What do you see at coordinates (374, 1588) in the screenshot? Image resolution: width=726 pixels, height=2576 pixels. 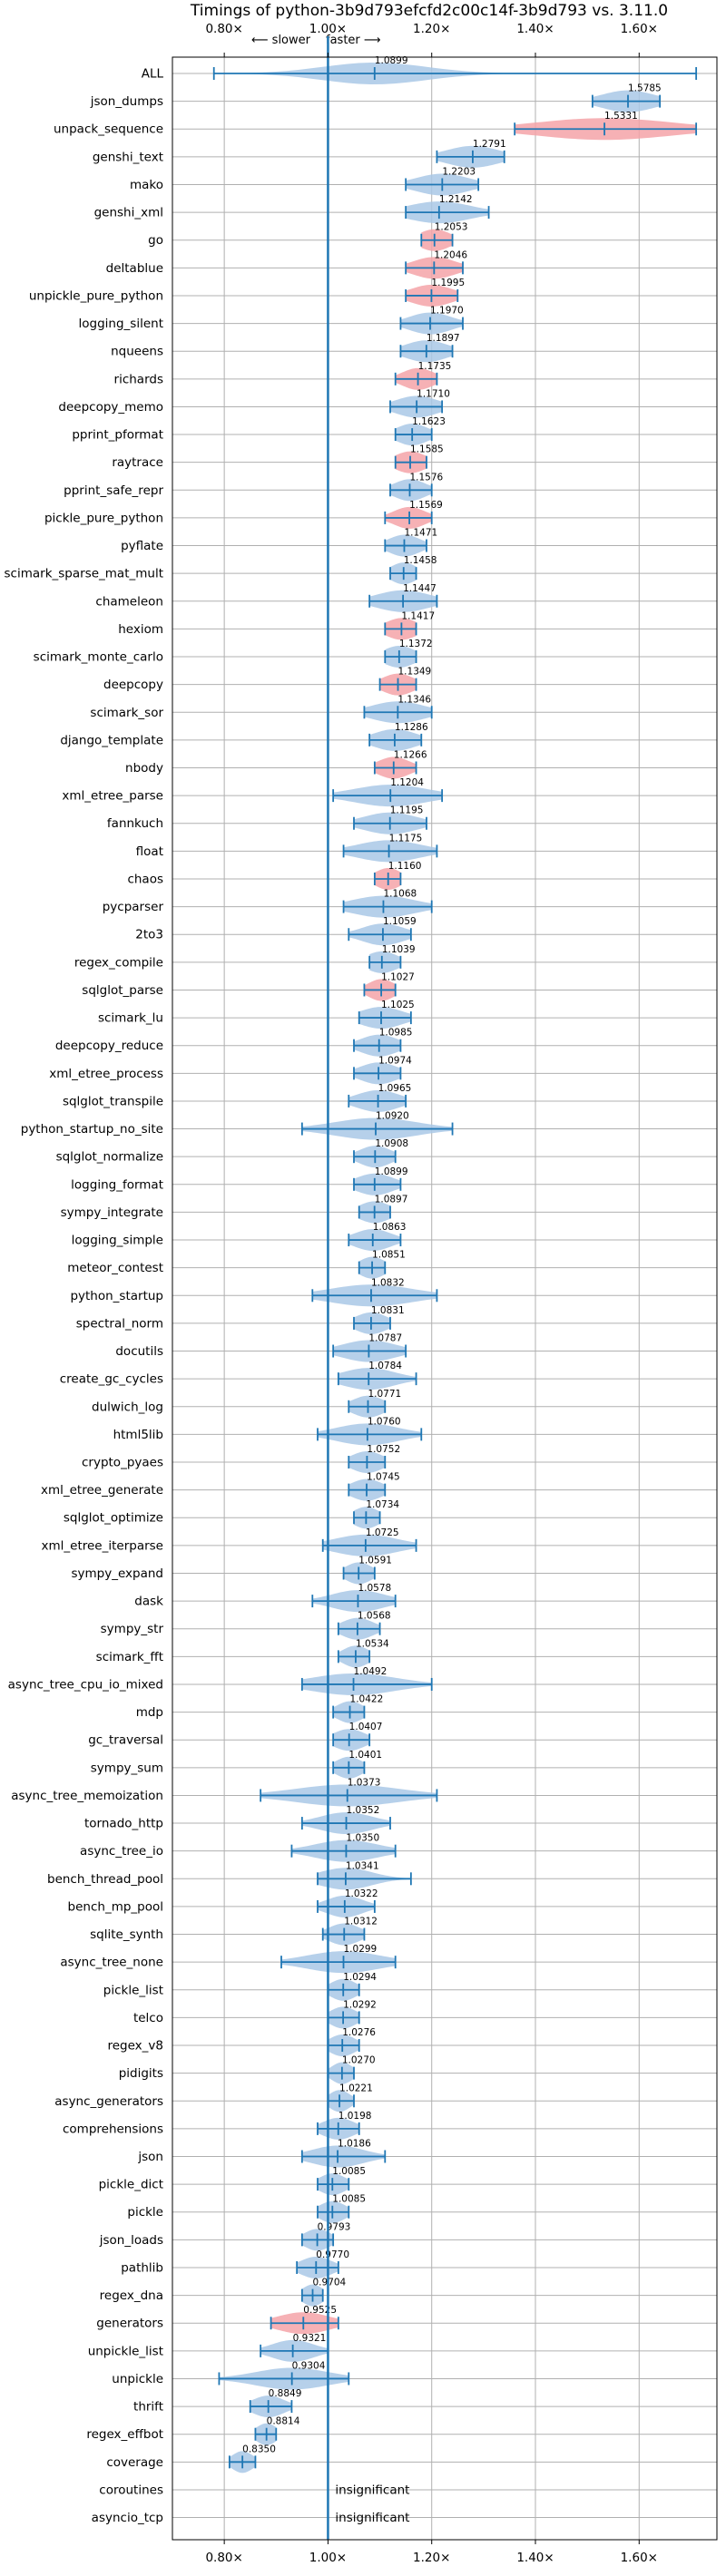 I see `mean-label-dask: 1.0578` at bounding box center [374, 1588].